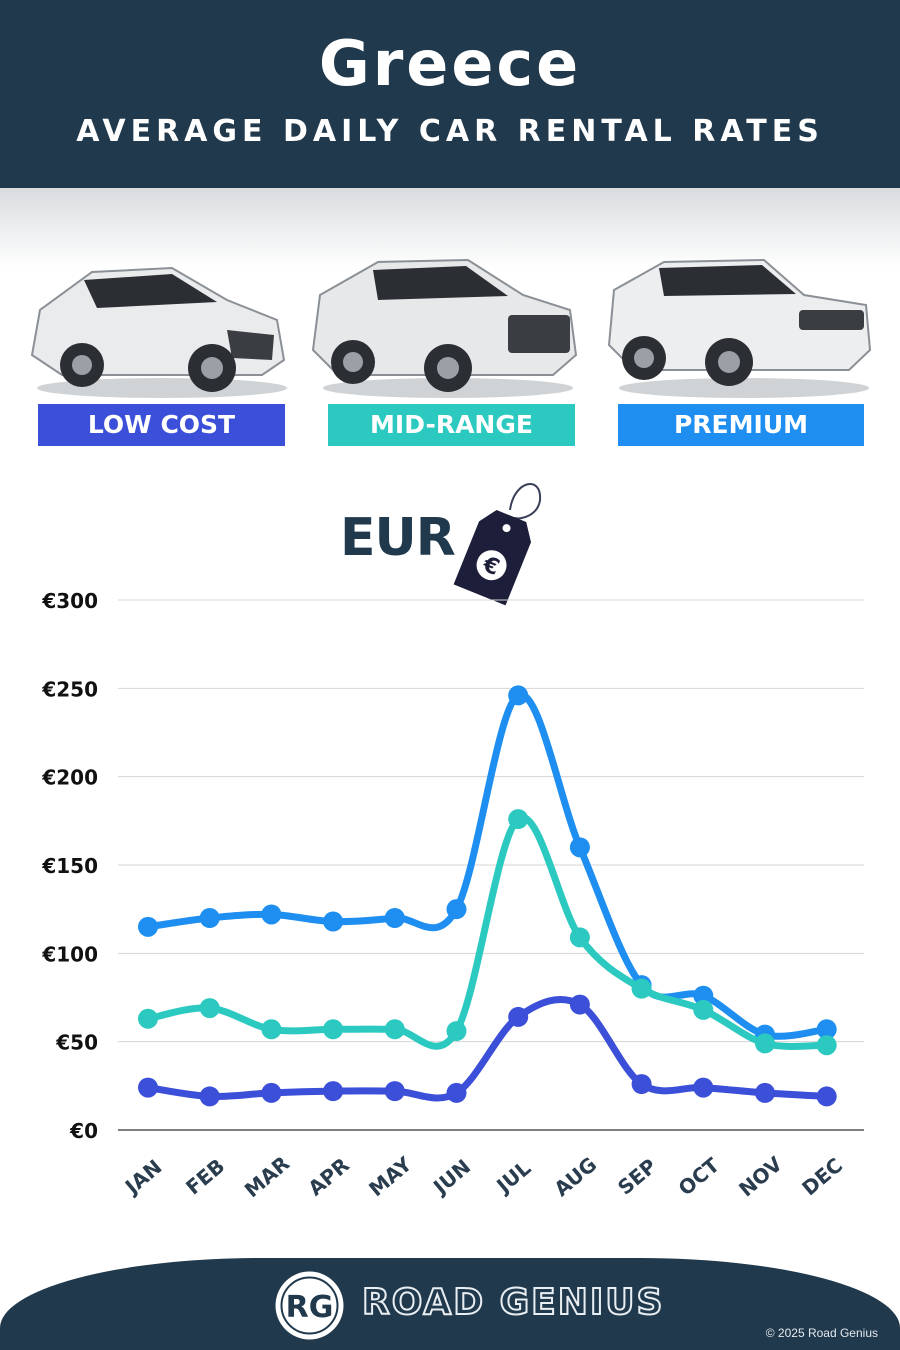 The width and height of the screenshot is (900, 1350). Describe the element at coordinates (450, 228) in the screenshot. I see `header-shadow` at that location.